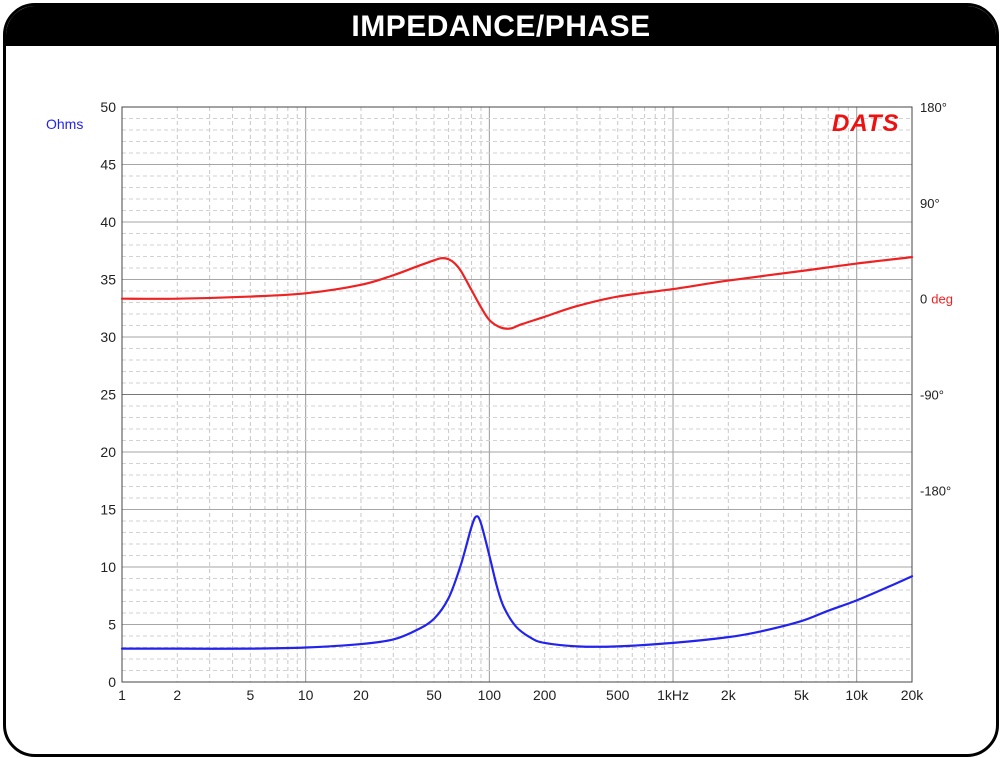 Image resolution: width=1000 pixels, height=758 pixels. Describe the element at coordinates (361, 695) in the screenshot. I see `x-tick-label: 20` at that location.